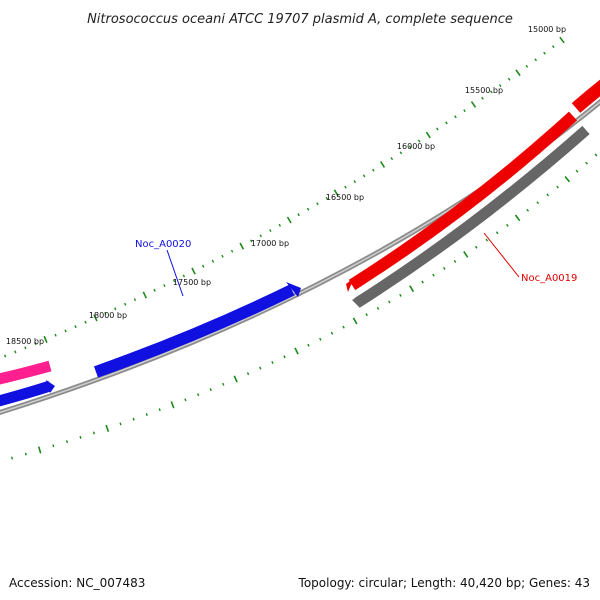 This screenshot has height=600, width=600. I want to click on tick-label: 18500 bp, so click(25, 341).